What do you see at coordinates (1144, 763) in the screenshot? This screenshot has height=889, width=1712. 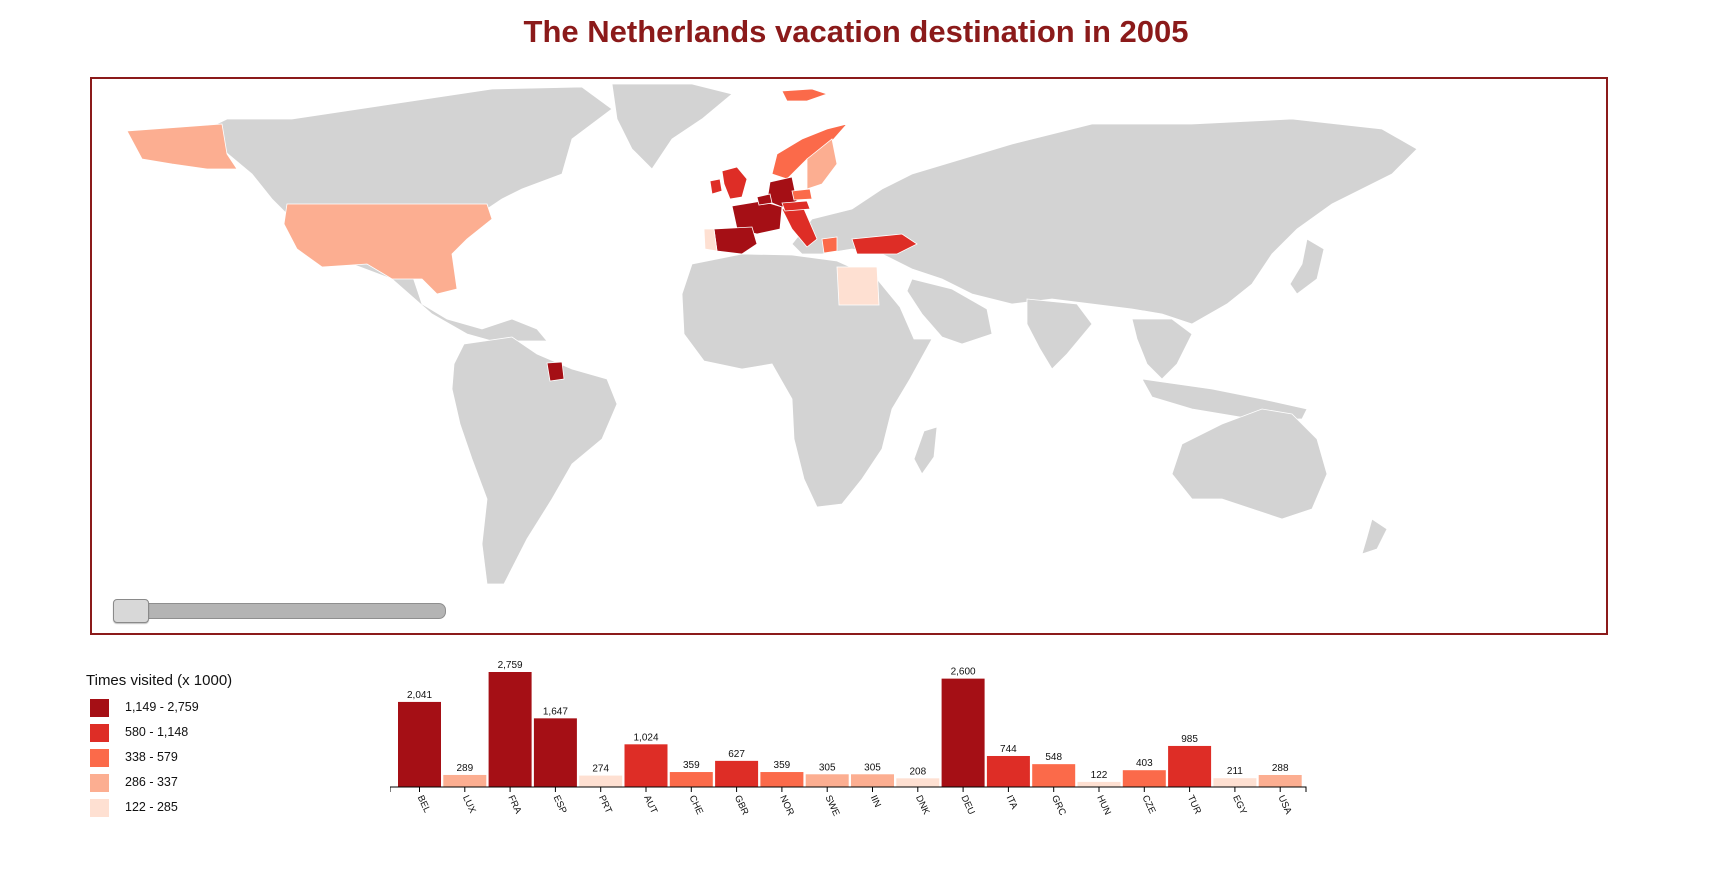 I see `bar-value-label: 403` at bounding box center [1144, 763].